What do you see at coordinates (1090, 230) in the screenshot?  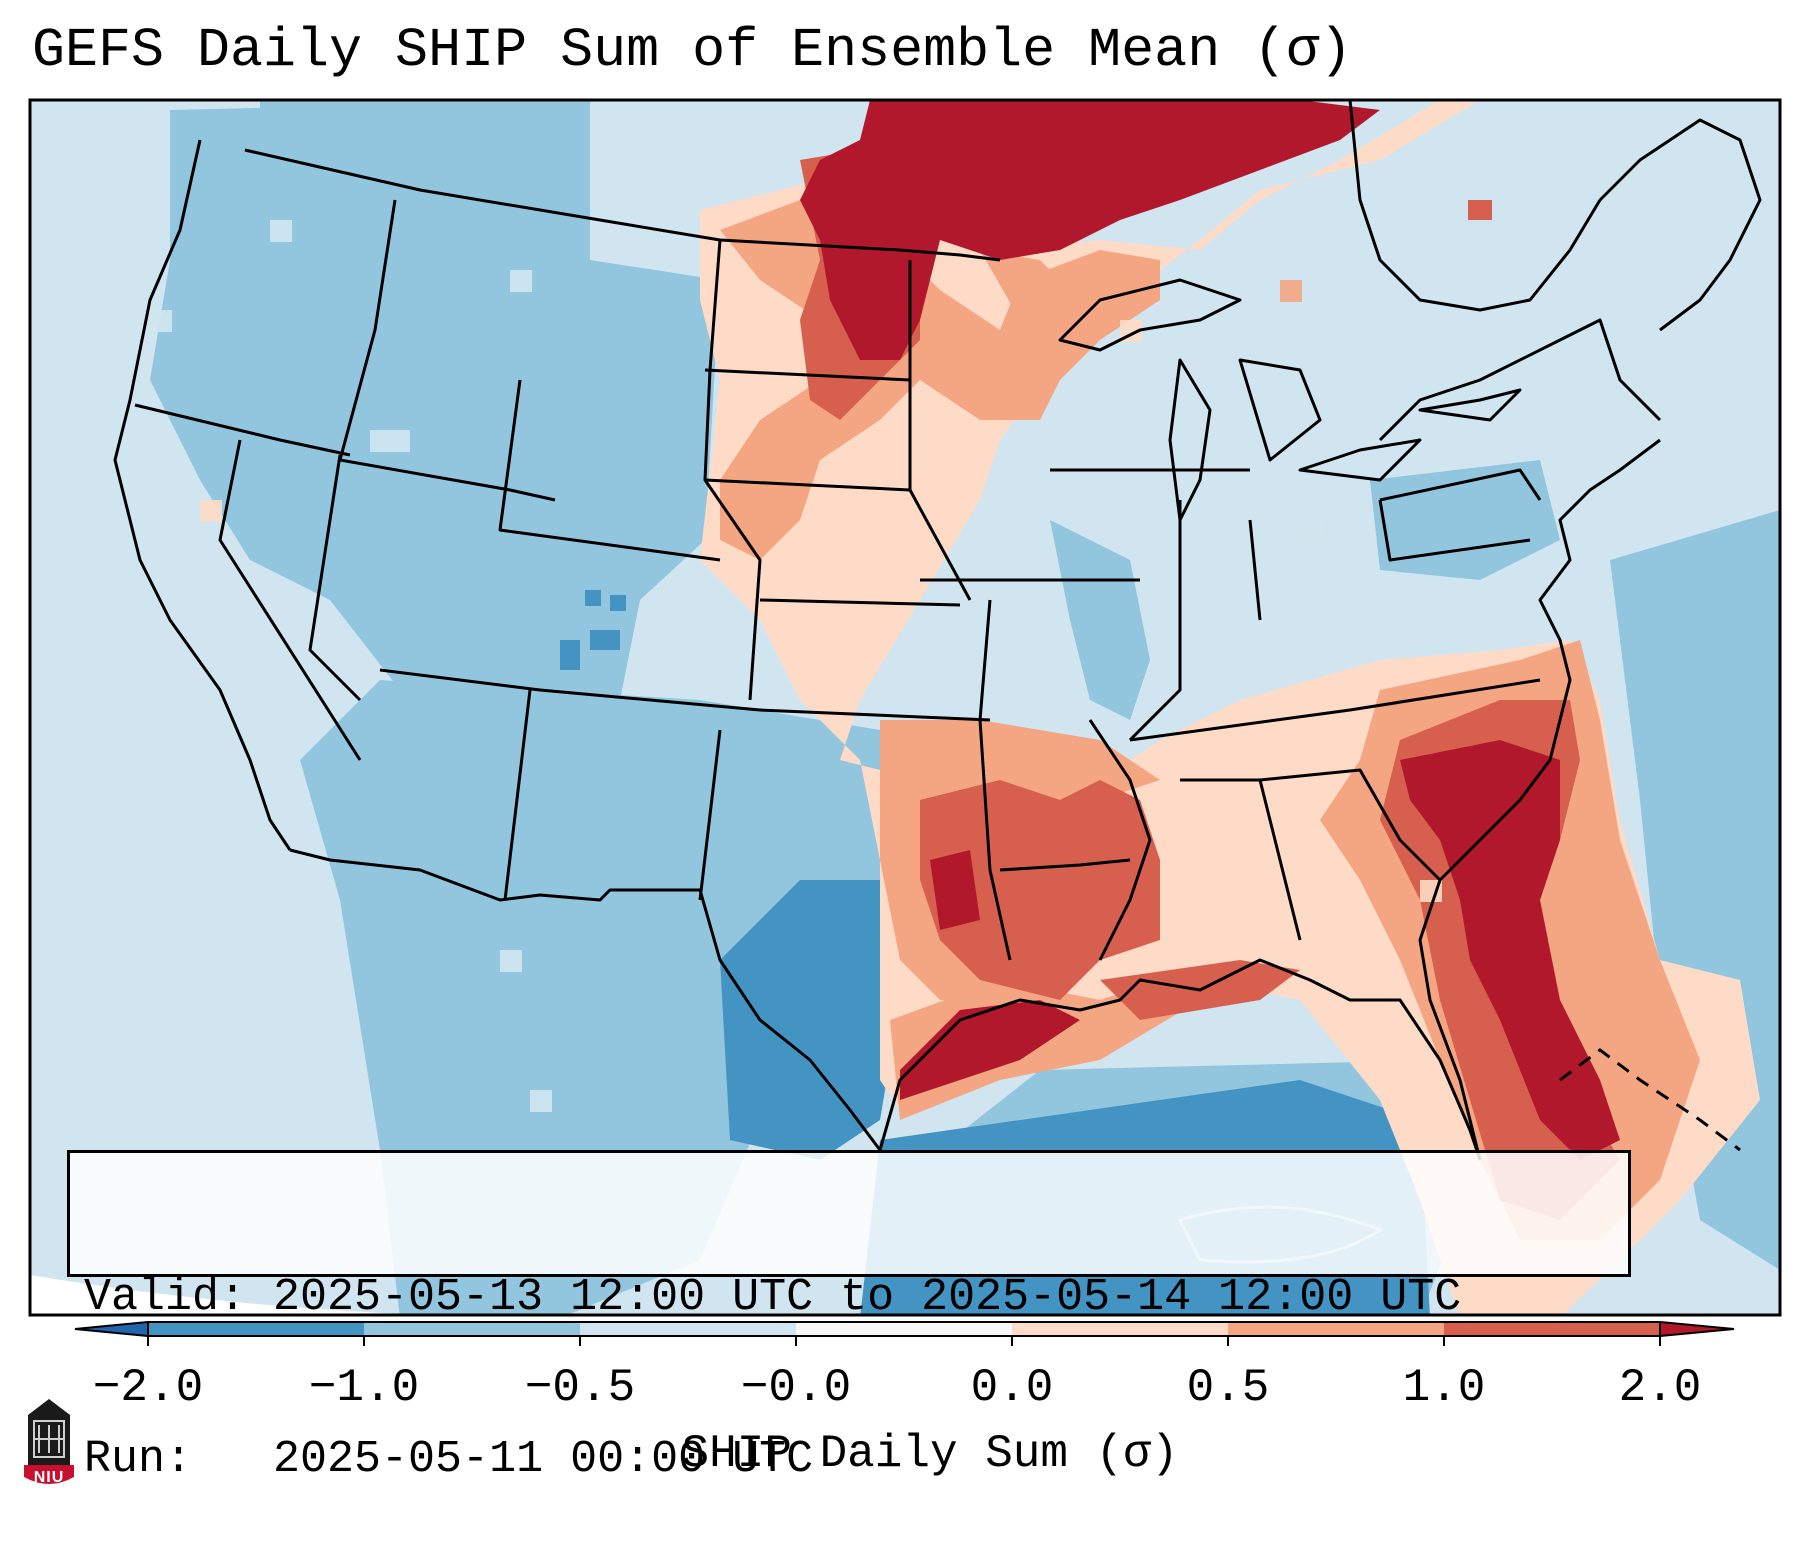 I see `north-central-dark-red` at bounding box center [1090, 230].